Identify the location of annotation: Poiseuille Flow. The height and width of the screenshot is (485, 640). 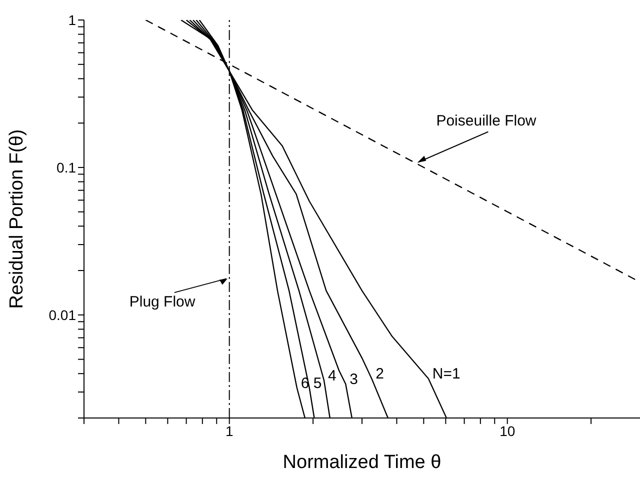
(486, 121).